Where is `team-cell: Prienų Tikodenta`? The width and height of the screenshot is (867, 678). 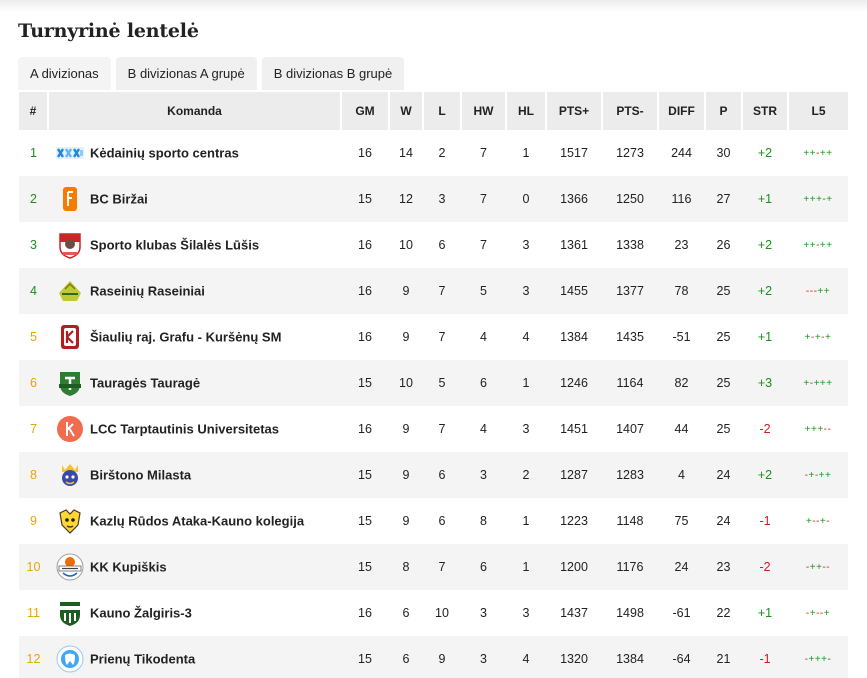 team-cell: Prienų Tikodenta is located at coordinates (194, 657).